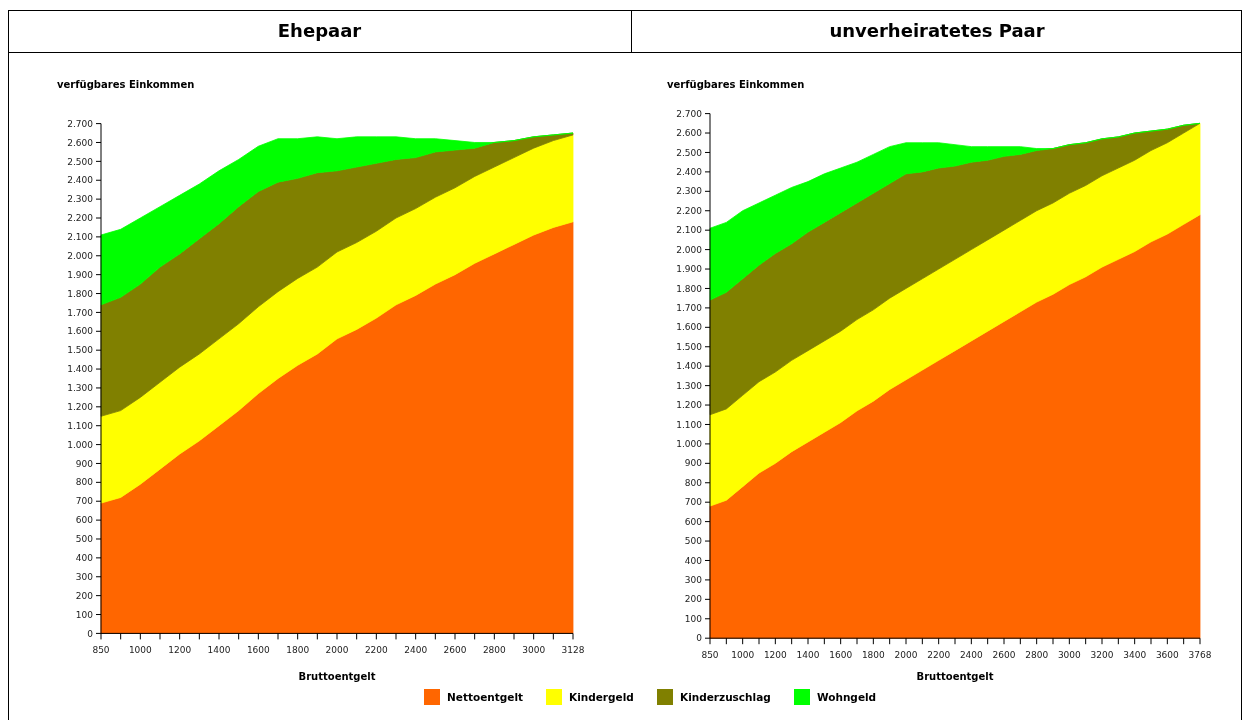 Image resolution: width=1243 pixels, height=720 pixels. I want to click on legend-label: Wohngeld, so click(847, 697).